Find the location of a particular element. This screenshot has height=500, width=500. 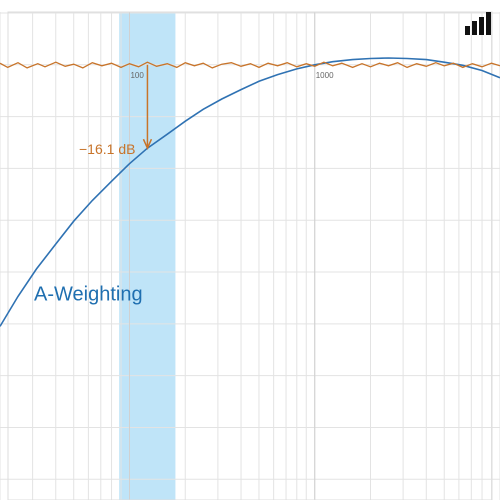

annotation-arrowhead is located at coordinates (147, 144).